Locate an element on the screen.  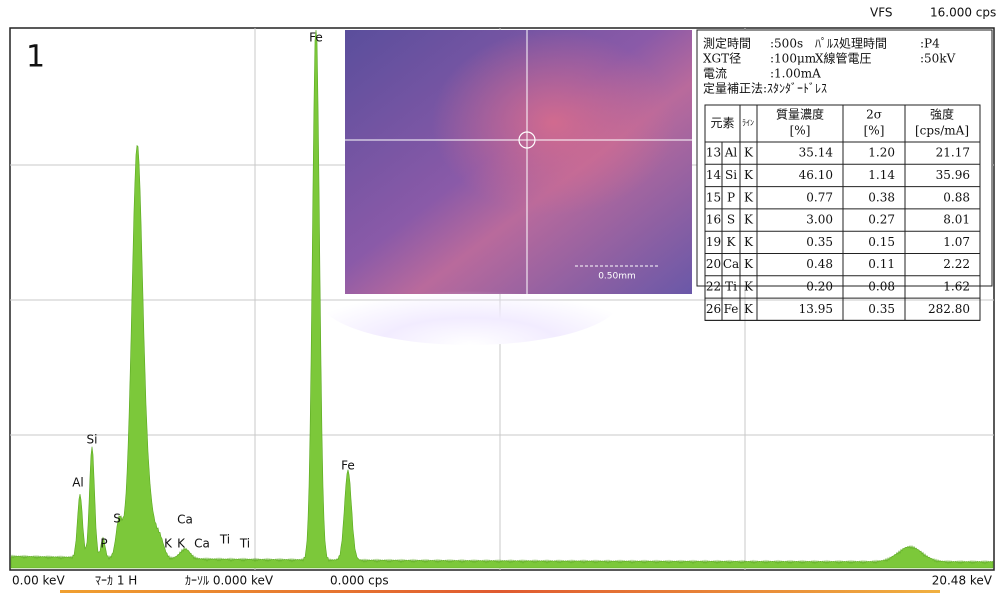
table-cell: 14 is located at coordinates (714, 175).